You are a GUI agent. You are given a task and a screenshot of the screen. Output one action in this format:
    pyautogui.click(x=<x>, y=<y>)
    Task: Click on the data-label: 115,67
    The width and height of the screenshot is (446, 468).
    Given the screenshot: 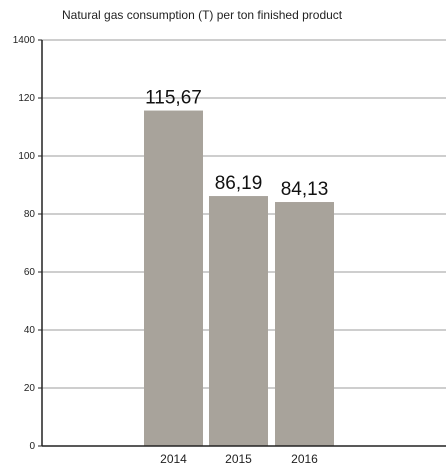 What is the action you would take?
    pyautogui.click(x=173, y=98)
    